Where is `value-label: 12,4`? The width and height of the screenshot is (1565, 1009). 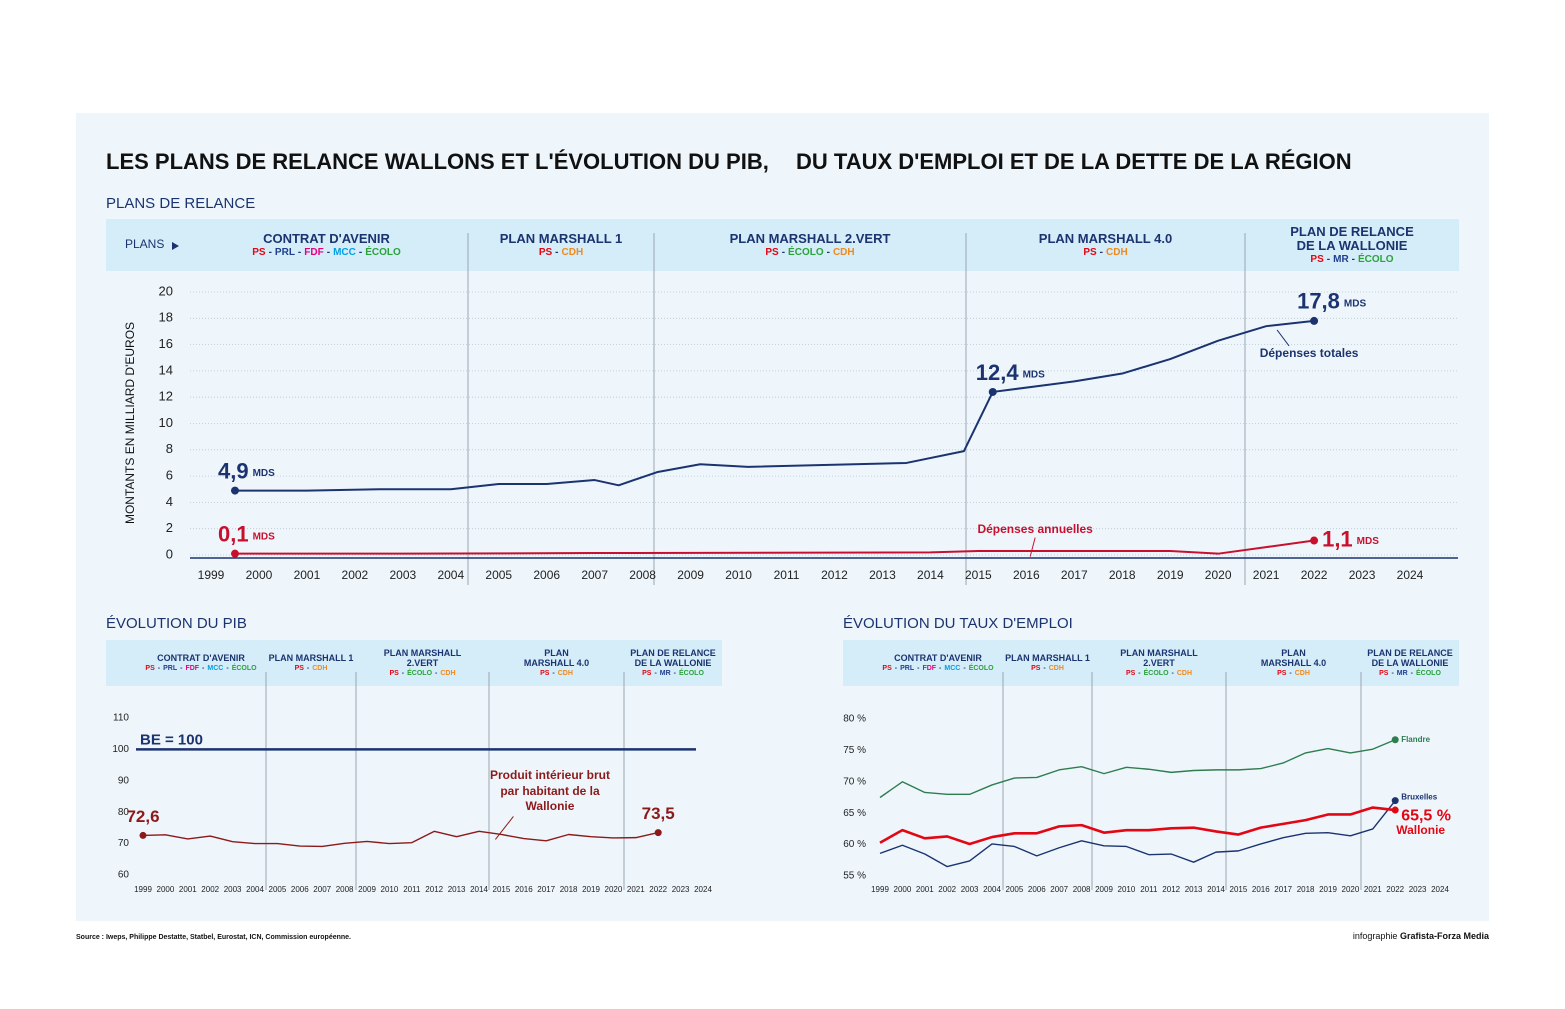
value-label: 12,4 is located at coordinates (998, 372).